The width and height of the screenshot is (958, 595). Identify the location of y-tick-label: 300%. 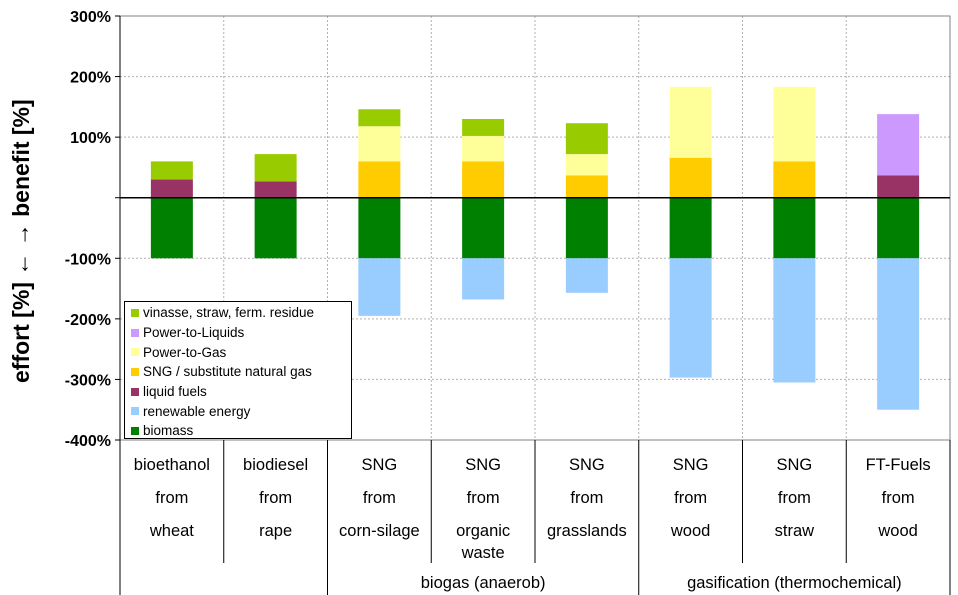
(90, 17).